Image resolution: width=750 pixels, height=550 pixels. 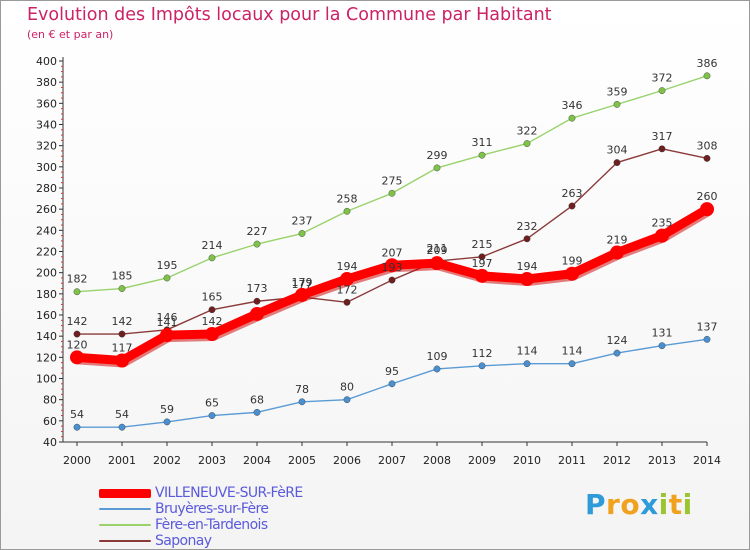 What do you see at coordinates (662, 460) in the screenshot?
I see `x-tick-label: 2013` at bounding box center [662, 460].